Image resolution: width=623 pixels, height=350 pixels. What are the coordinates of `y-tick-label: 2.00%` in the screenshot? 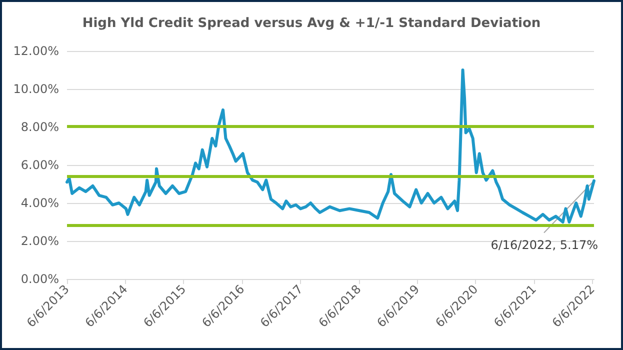 It's located at (39, 241).